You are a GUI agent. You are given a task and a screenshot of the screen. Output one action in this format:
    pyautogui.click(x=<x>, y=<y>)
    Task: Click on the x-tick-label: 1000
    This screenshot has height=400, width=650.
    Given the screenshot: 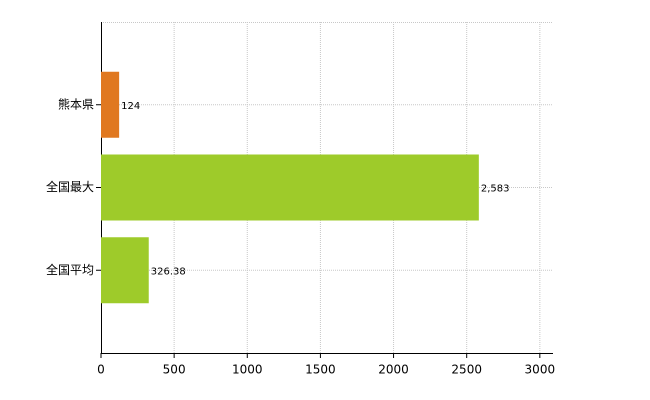 What is the action you would take?
    pyautogui.click(x=247, y=370)
    